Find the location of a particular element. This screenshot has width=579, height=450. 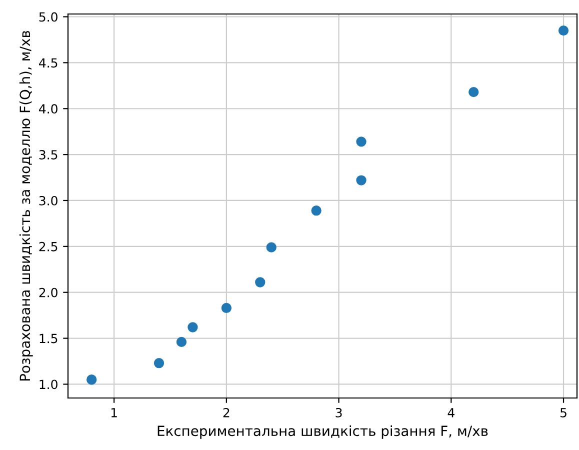

y-tick-label: 4.0 is located at coordinates (48, 109).